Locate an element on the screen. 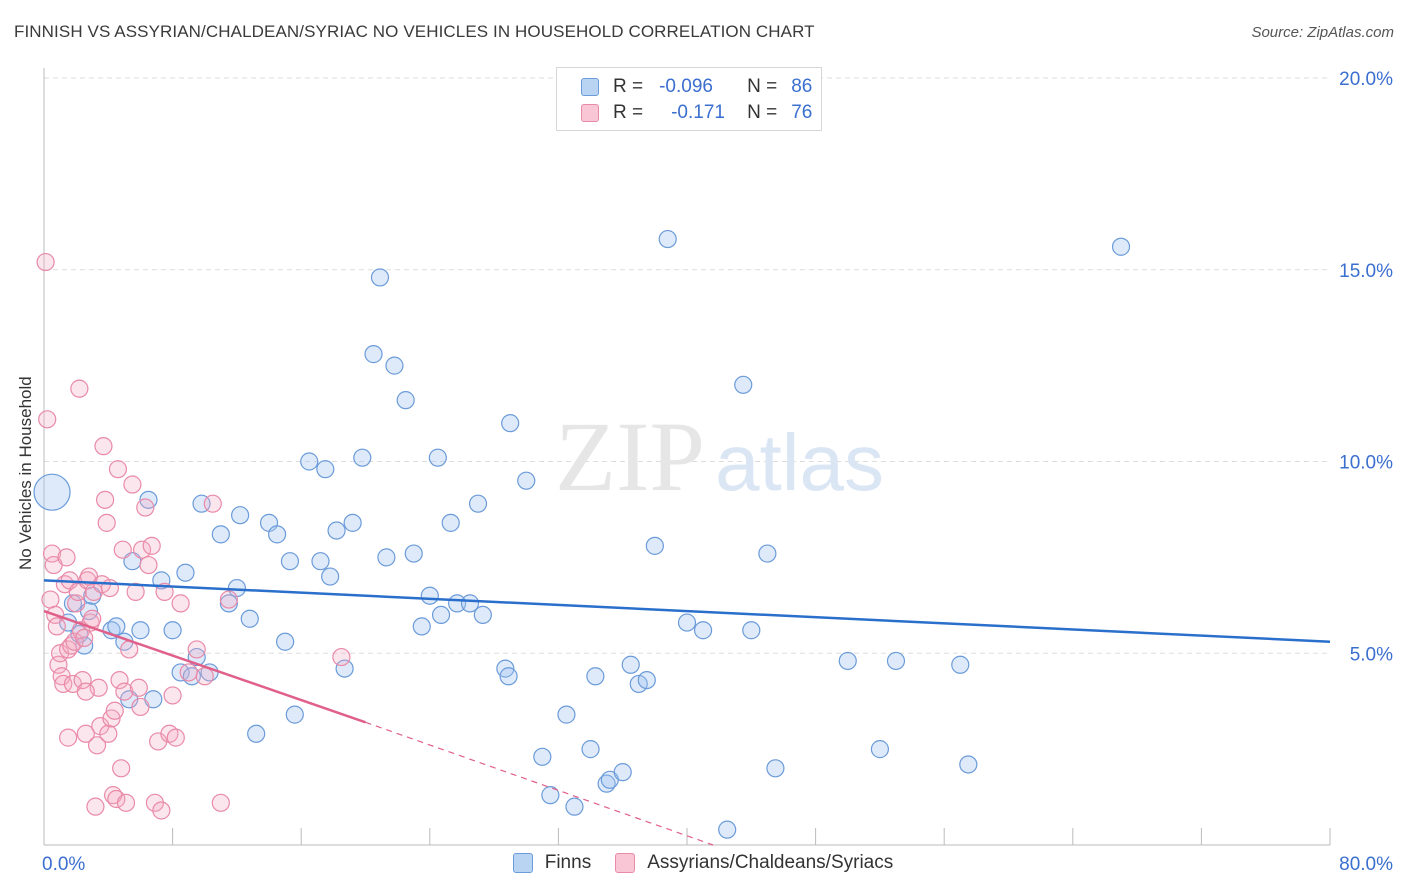 Image resolution: width=1406 pixels, height=892 pixels. watermark-atlas: atlas is located at coordinates (799, 462).